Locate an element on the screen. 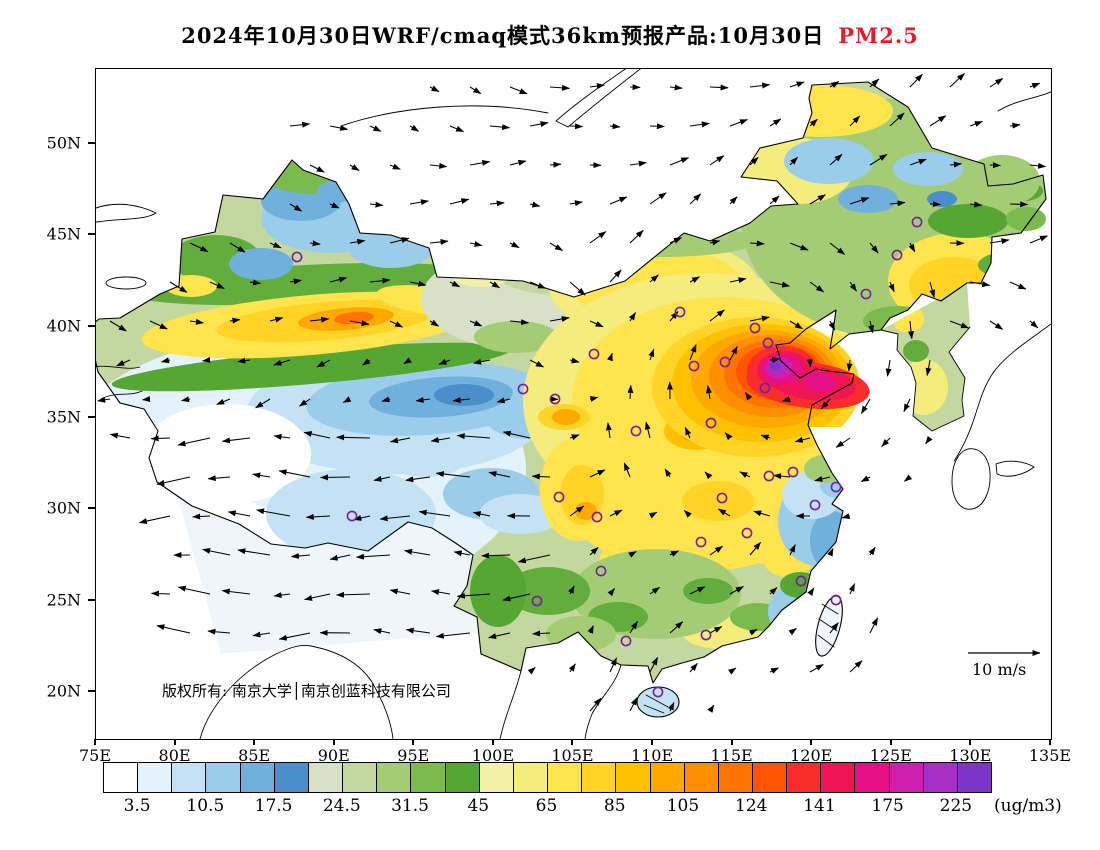 The height and width of the screenshot is (850, 1100). y-axis-tick-label: 50N is located at coordinates (63, 143).